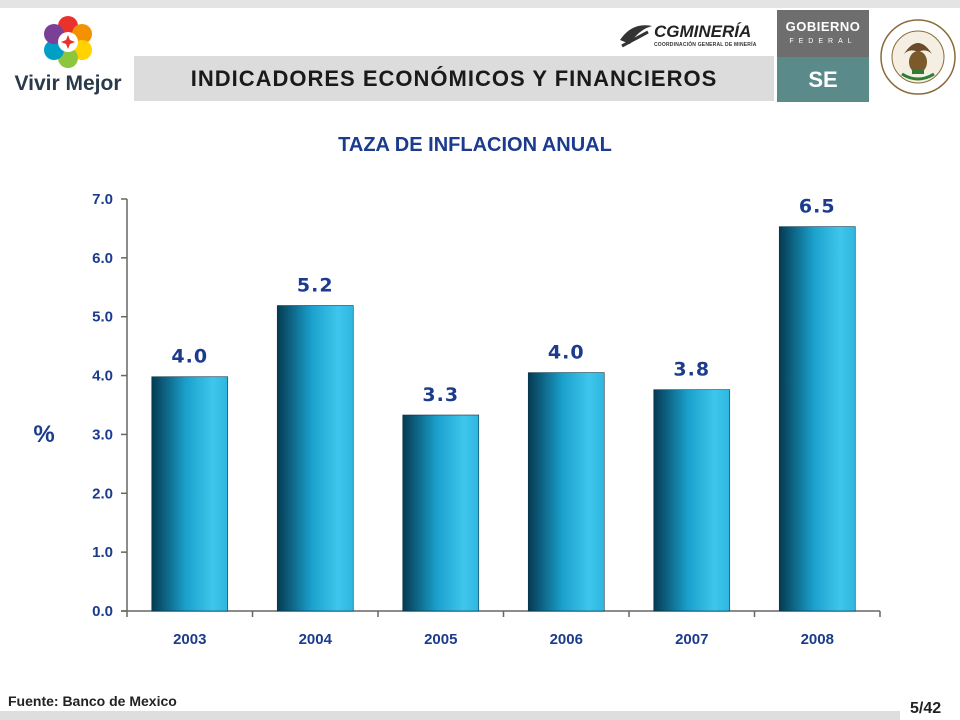  What do you see at coordinates (691, 639) in the screenshot?
I see `x-tick-label: 2007` at bounding box center [691, 639].